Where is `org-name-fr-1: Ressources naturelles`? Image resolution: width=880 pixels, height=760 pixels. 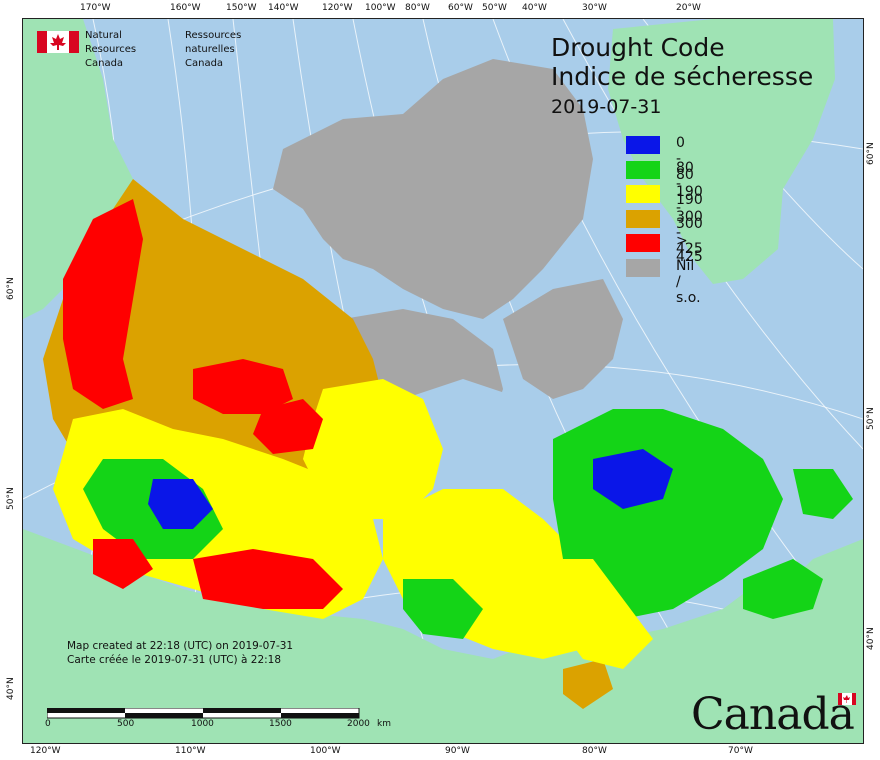 org-name-fr-1: Ressources naturelles is located at coordinates (213, 42).